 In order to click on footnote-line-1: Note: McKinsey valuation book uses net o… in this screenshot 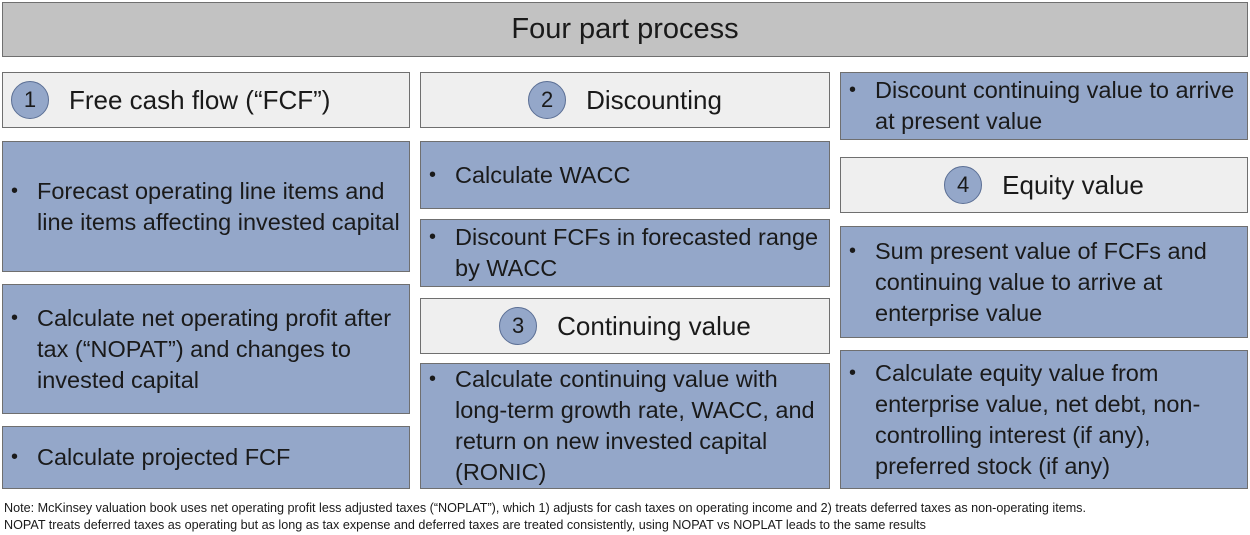, I will do `click(545, 508)`.